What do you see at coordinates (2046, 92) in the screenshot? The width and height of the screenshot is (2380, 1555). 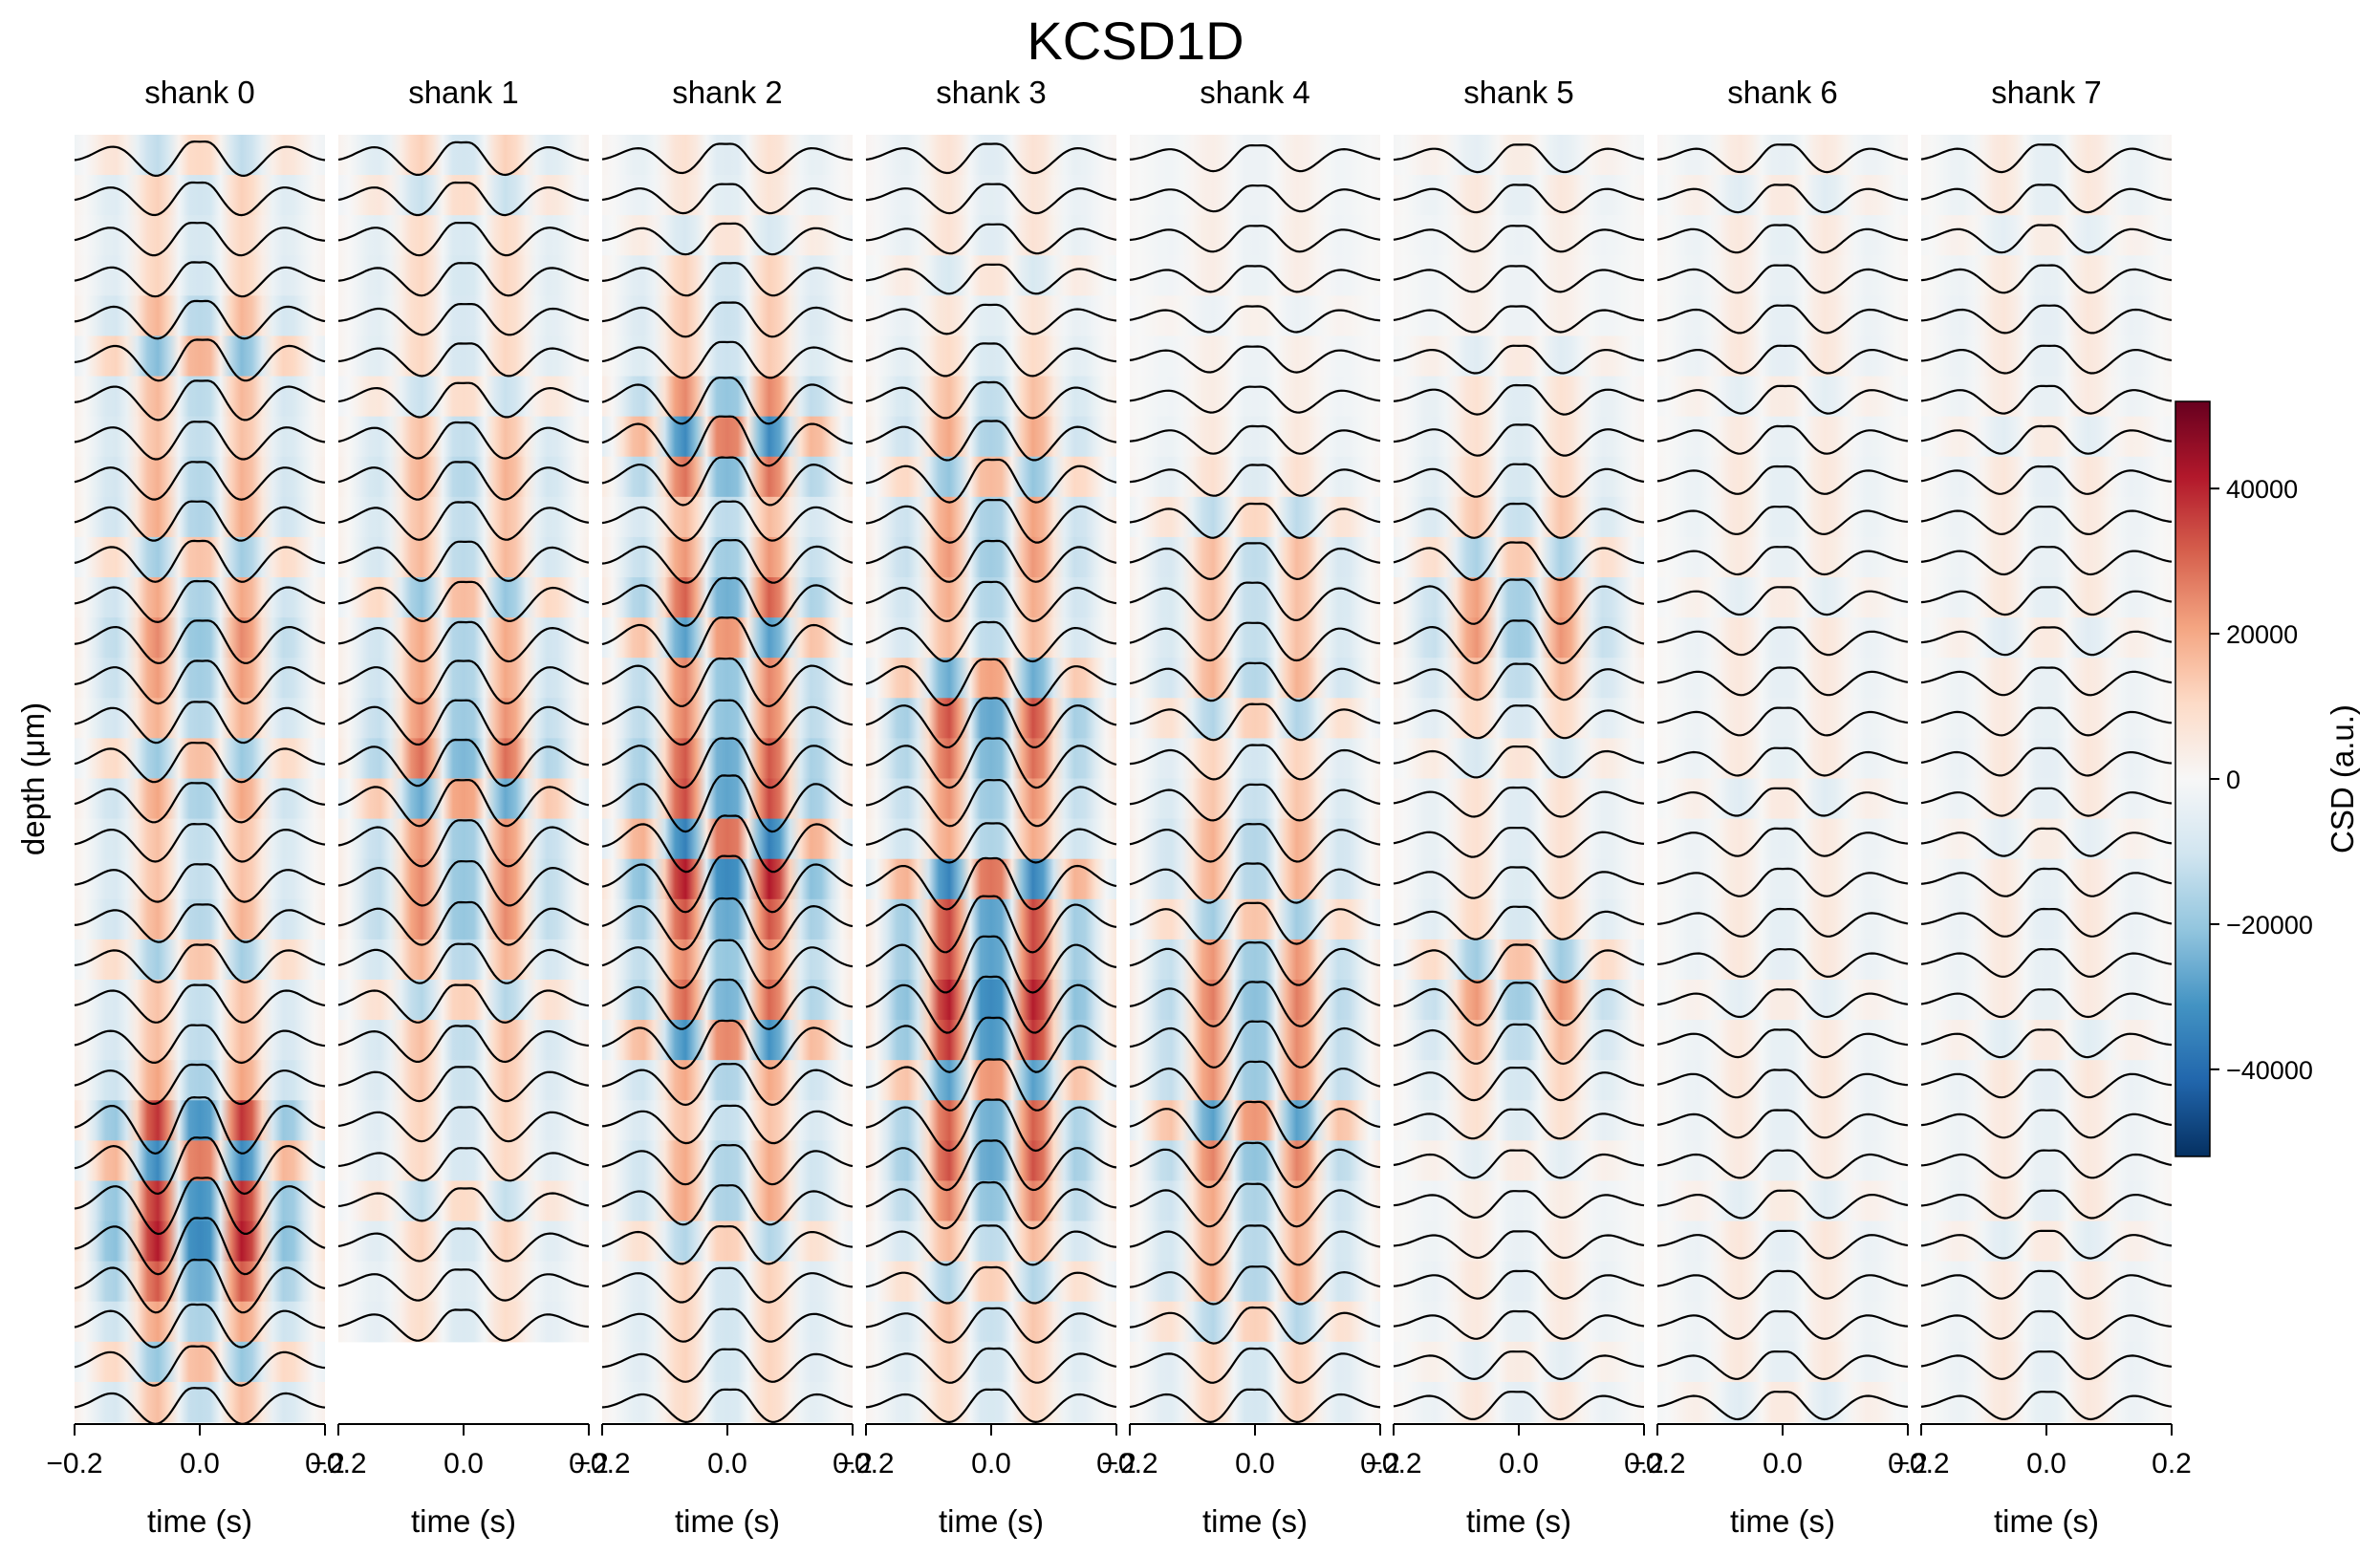 I see `panel-title: shank 7` at bounding box center [2046, 92].